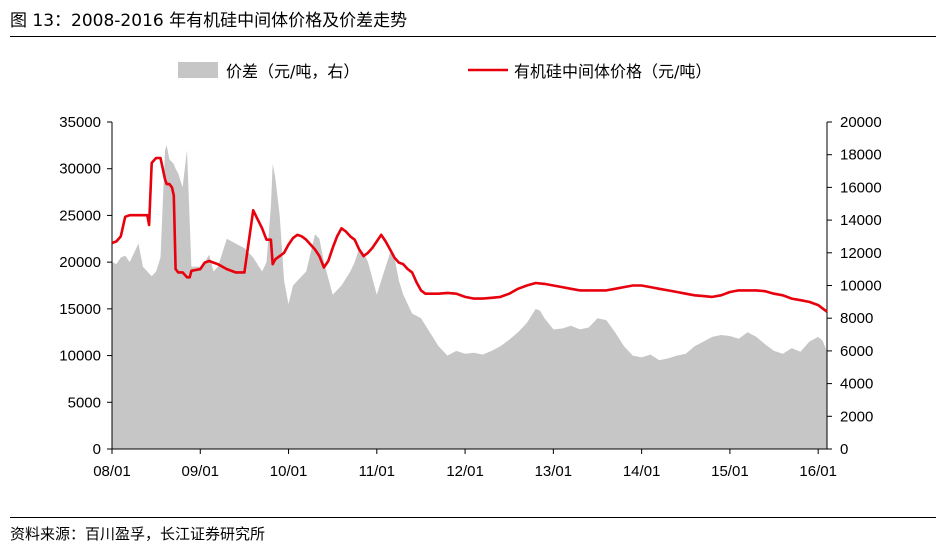  I want to click on y-left-tick-label: 0, so click(97, 449).